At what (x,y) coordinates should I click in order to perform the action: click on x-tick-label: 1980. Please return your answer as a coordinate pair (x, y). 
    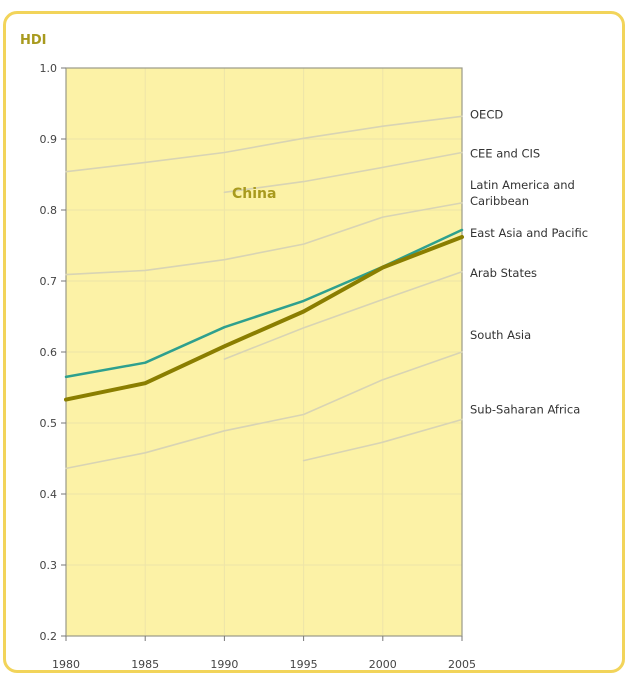
    Looking at the image, I should click on (66, 664).